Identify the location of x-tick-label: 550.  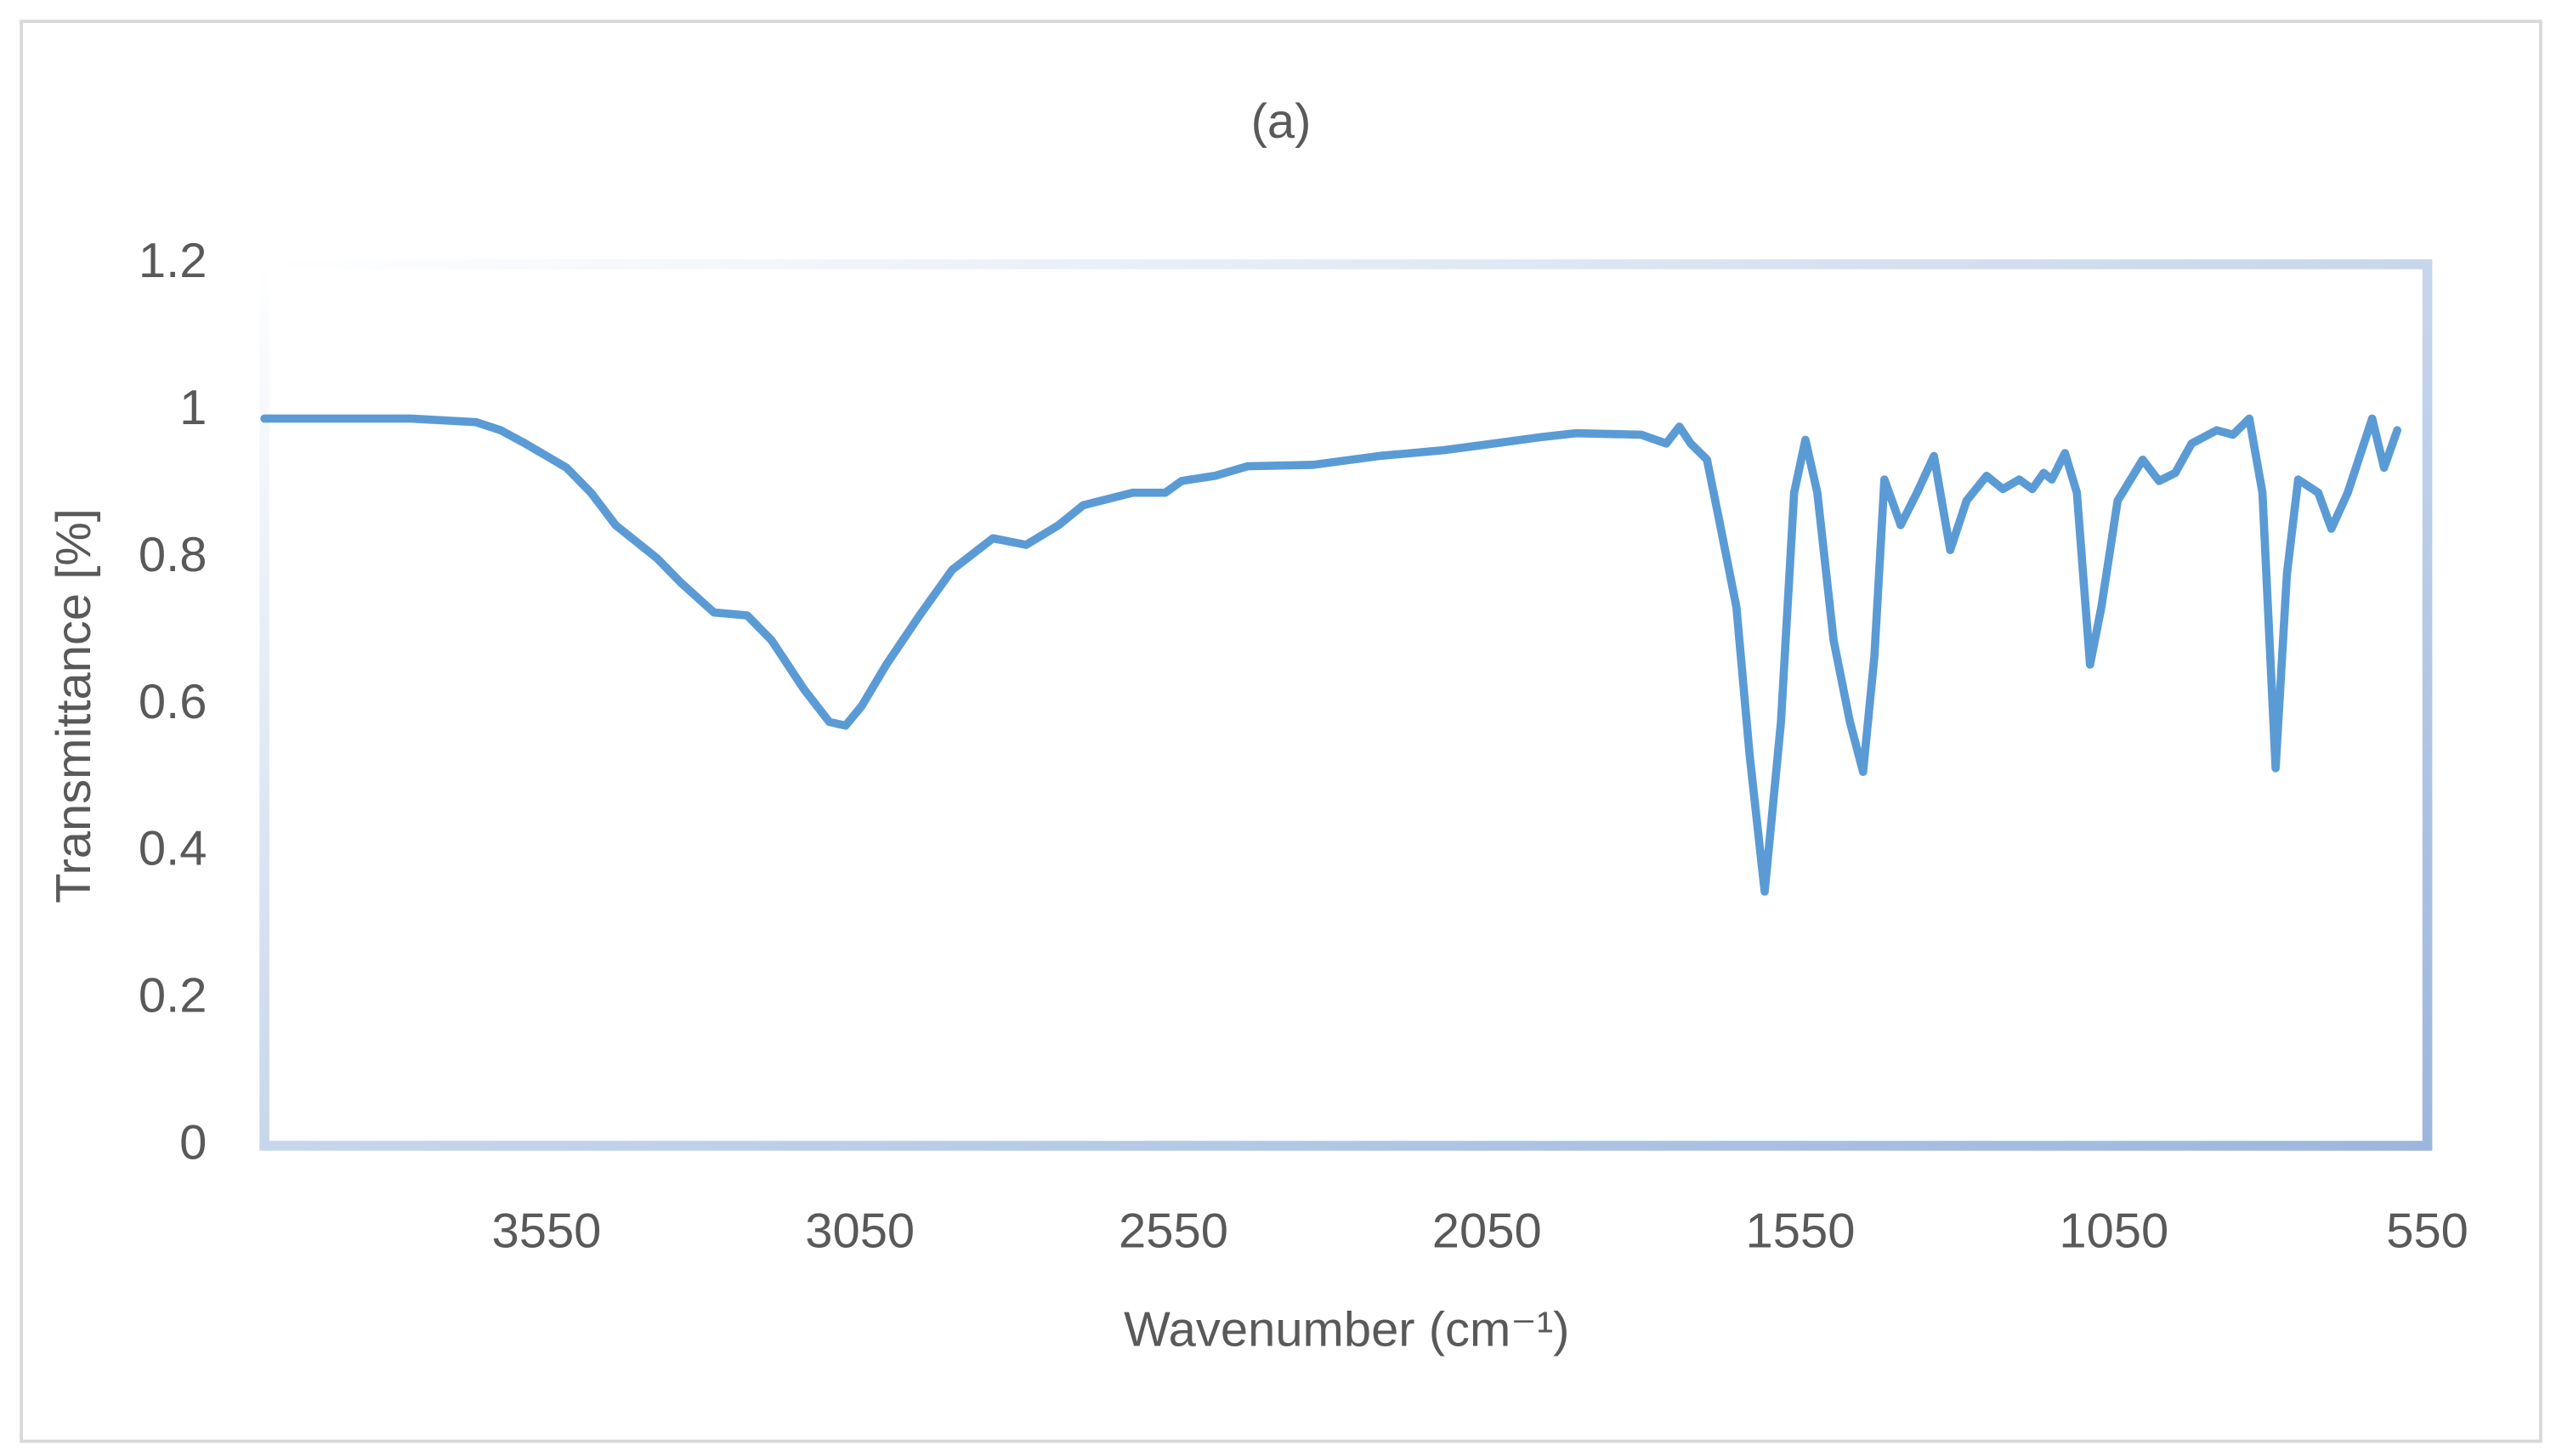
(2427, 1231).